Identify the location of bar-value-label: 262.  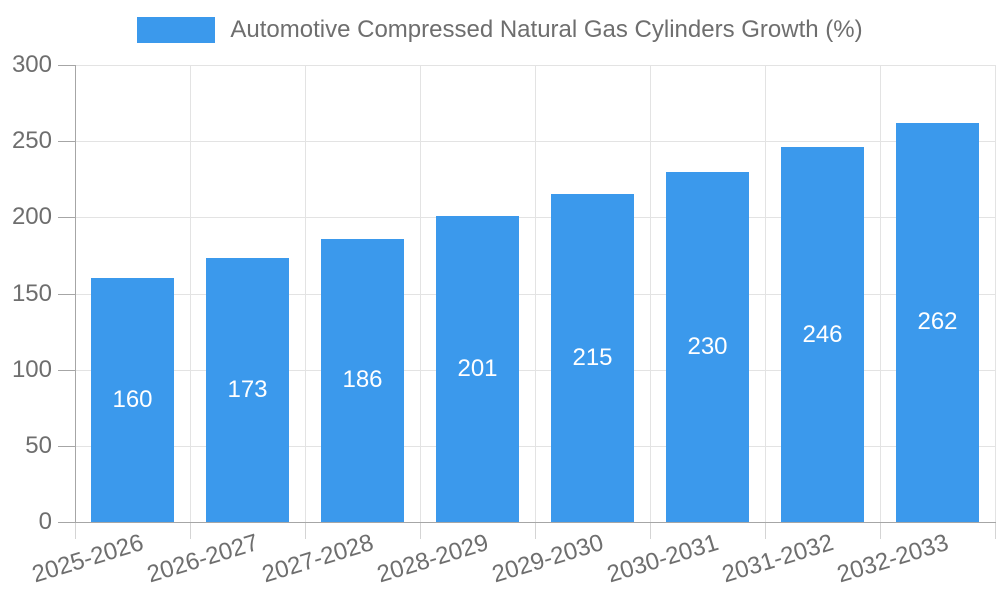
(937, 322).